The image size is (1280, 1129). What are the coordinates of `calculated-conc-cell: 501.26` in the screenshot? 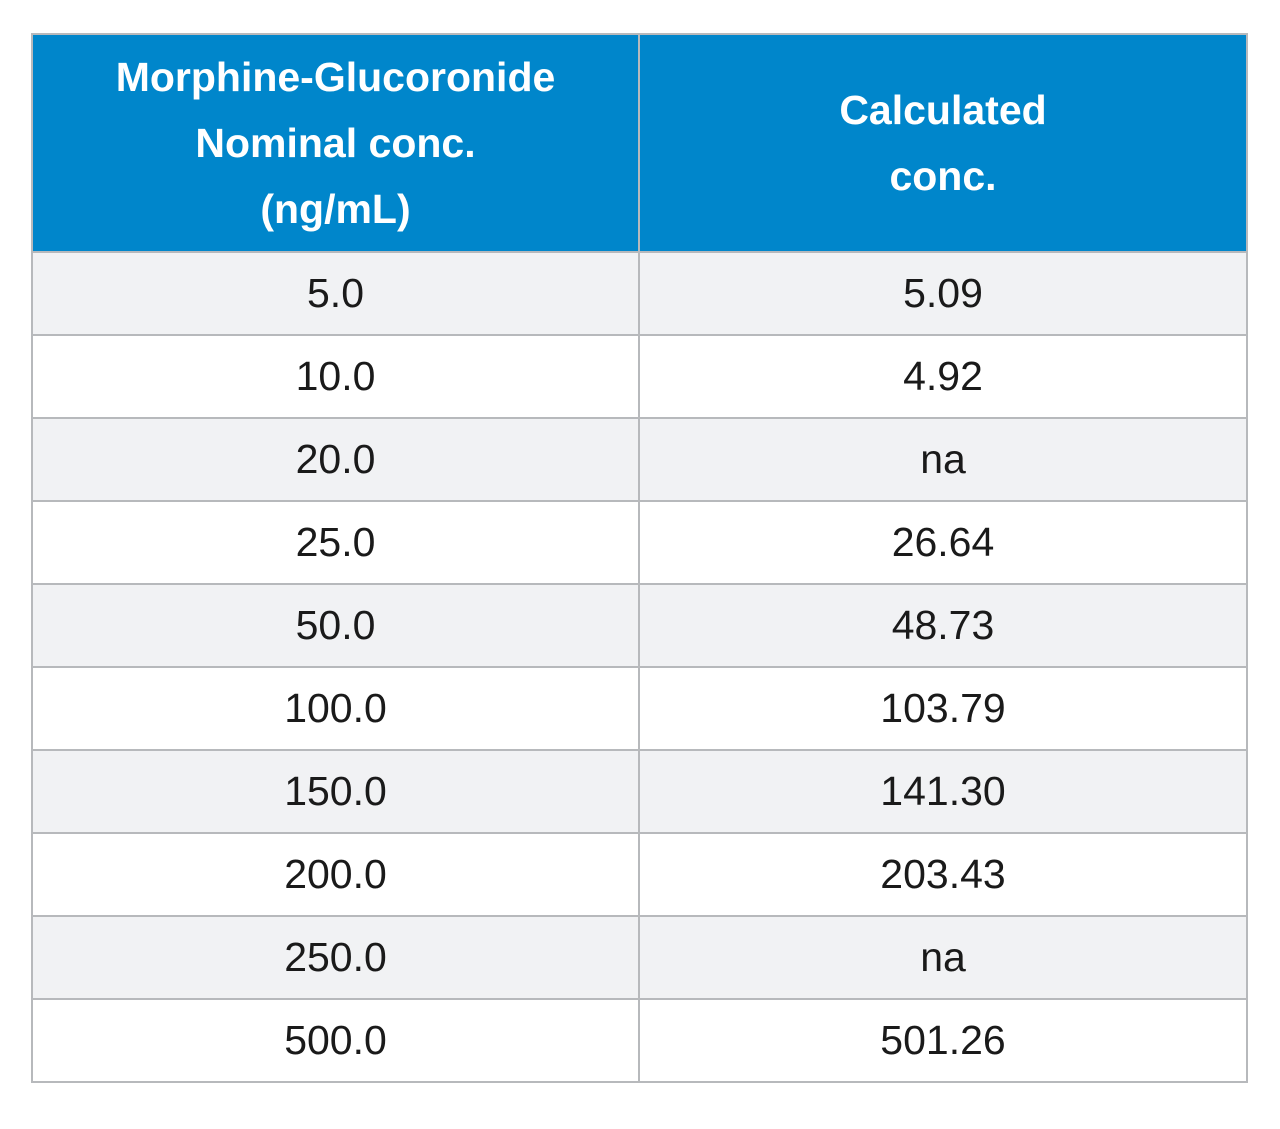 It's located at (943, 1040).